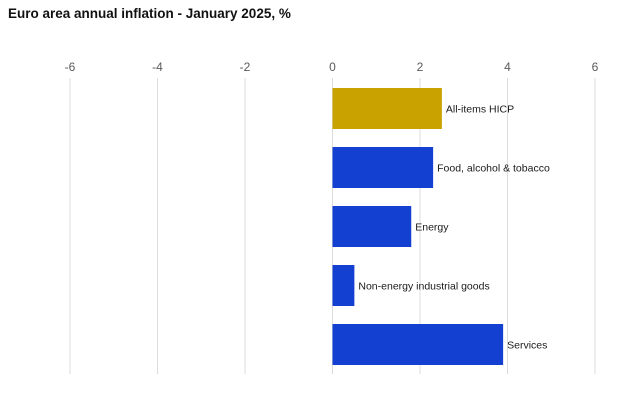 Image resolution: width=617 pixels, height=406 pixels. What do you see at coordinates (527, 346) in the screenshot?
I see `bar-category-label: Services` at bounding box center [527, 346].